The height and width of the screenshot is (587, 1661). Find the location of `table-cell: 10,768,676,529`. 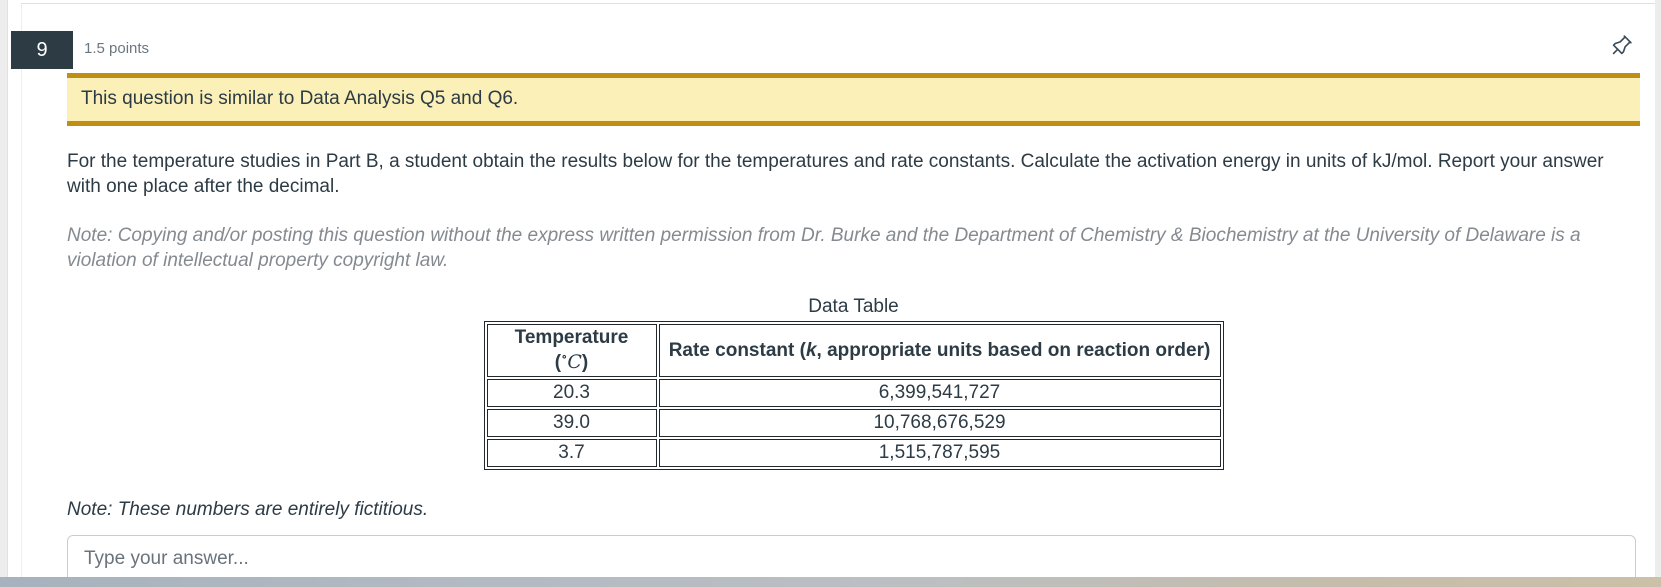

table-cell: 10,768,676,529 is located at coordinates (939, 423).